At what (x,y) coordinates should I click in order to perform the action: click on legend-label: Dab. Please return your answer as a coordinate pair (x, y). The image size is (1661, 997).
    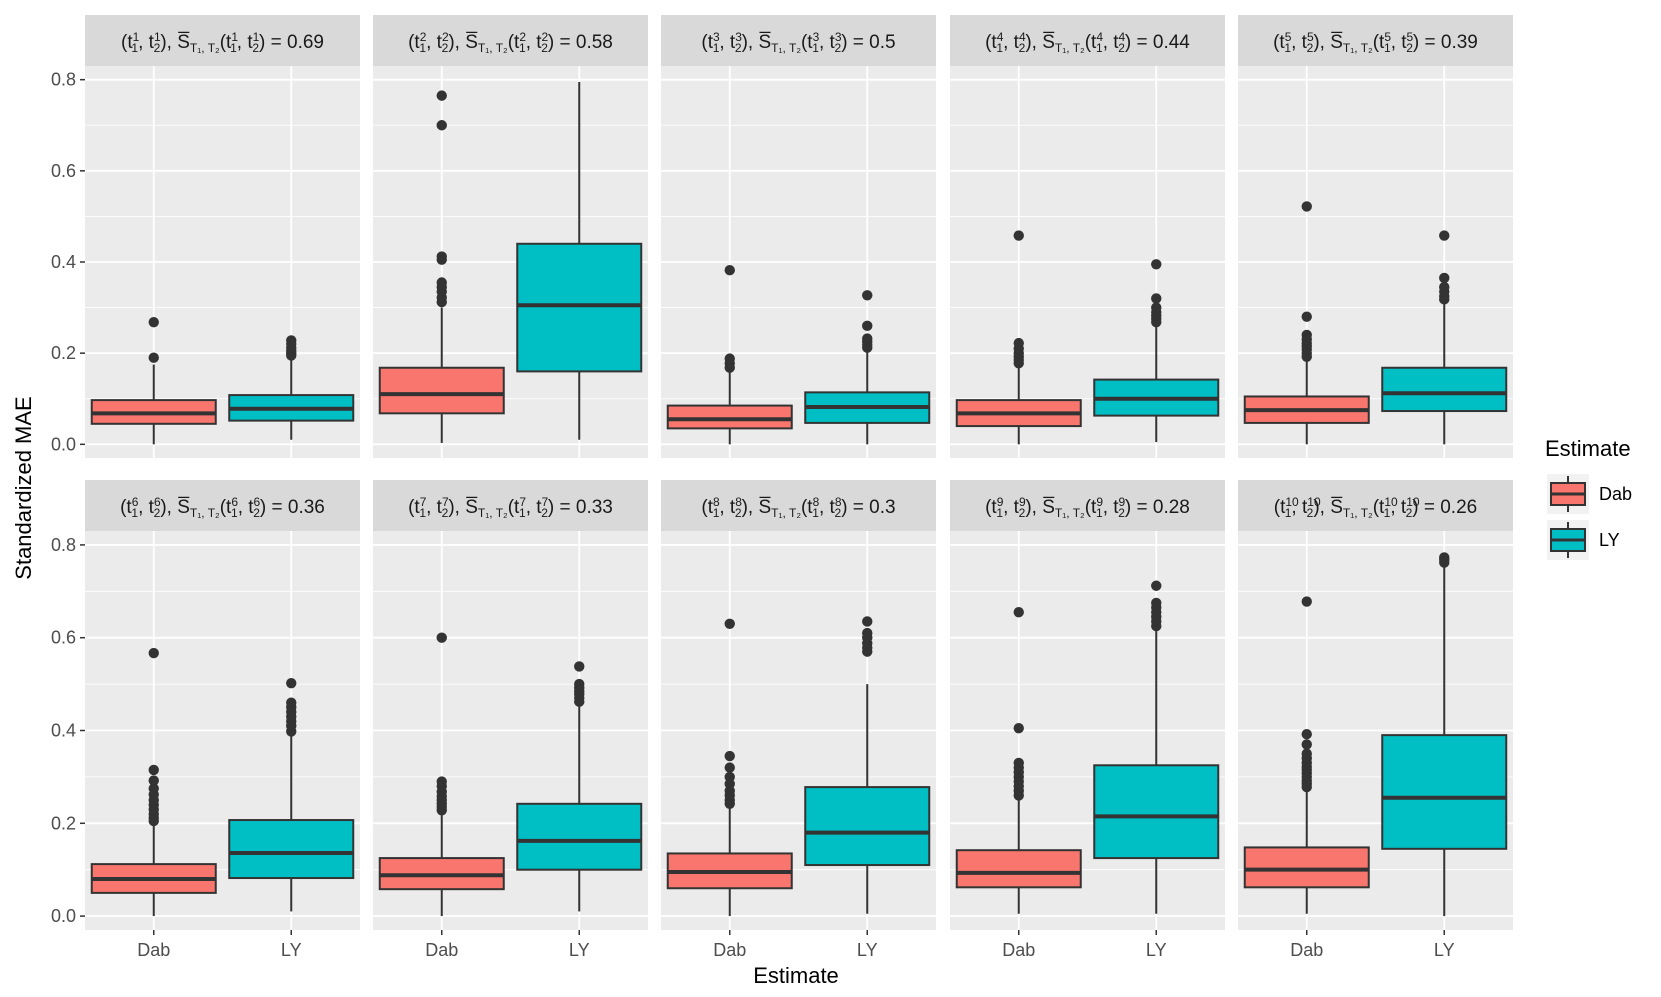
    Looking at the image, I should click on (1615, 494).